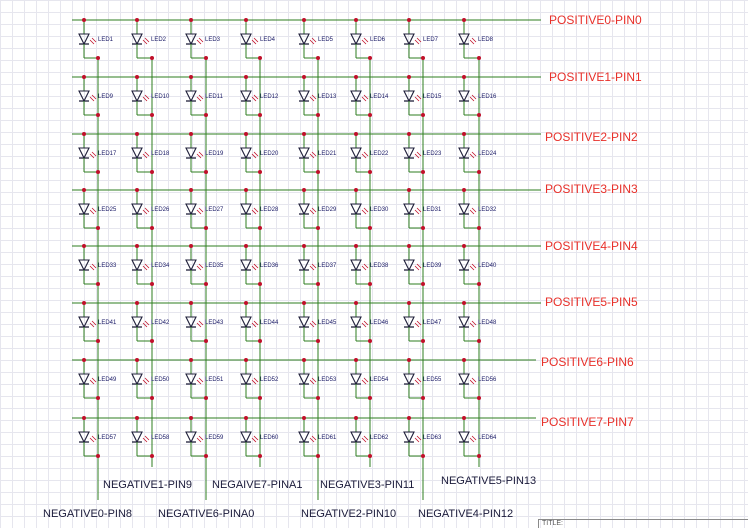  I want to click on led-label: LED17, so click(107, 154).